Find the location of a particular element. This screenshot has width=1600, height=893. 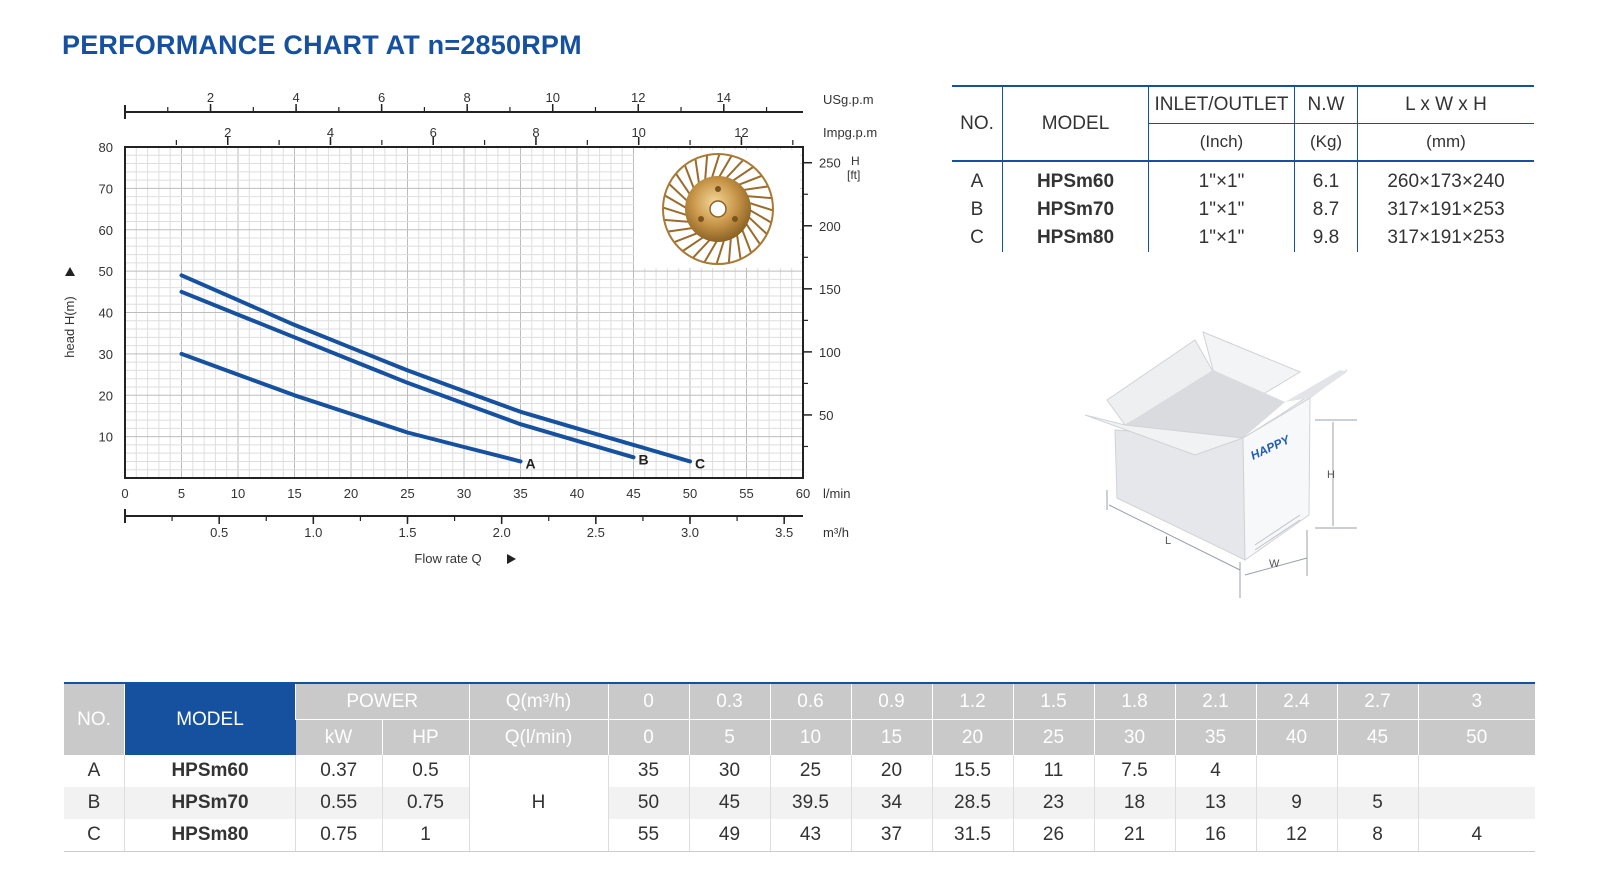

box-illustration: HAPPY L W H is located at coordinates (1221, 464).